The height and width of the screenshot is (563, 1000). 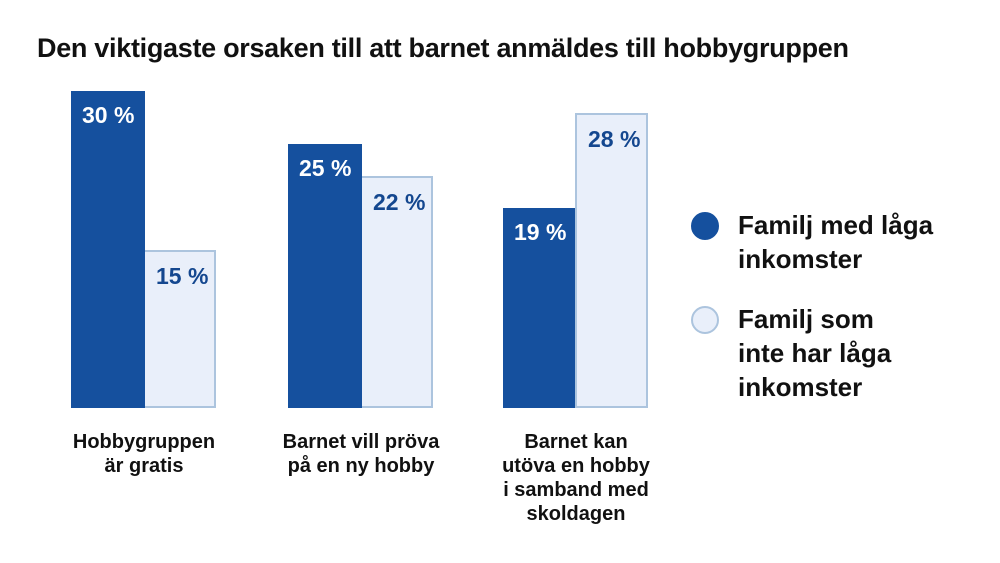 I want to click on bar-series2-group1: 15 %, so click(x=179, y=329).